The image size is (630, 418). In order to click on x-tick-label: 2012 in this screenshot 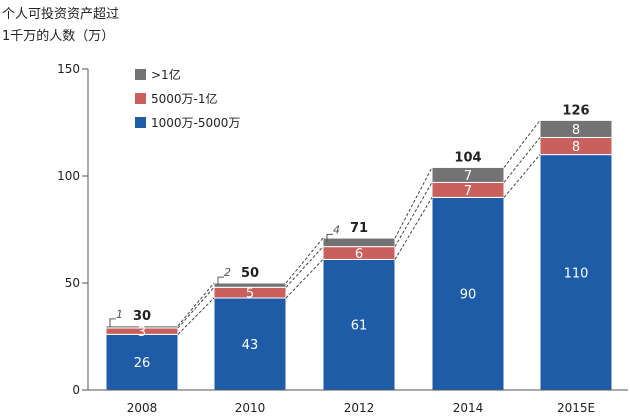, I will do `click(359, 408)`.